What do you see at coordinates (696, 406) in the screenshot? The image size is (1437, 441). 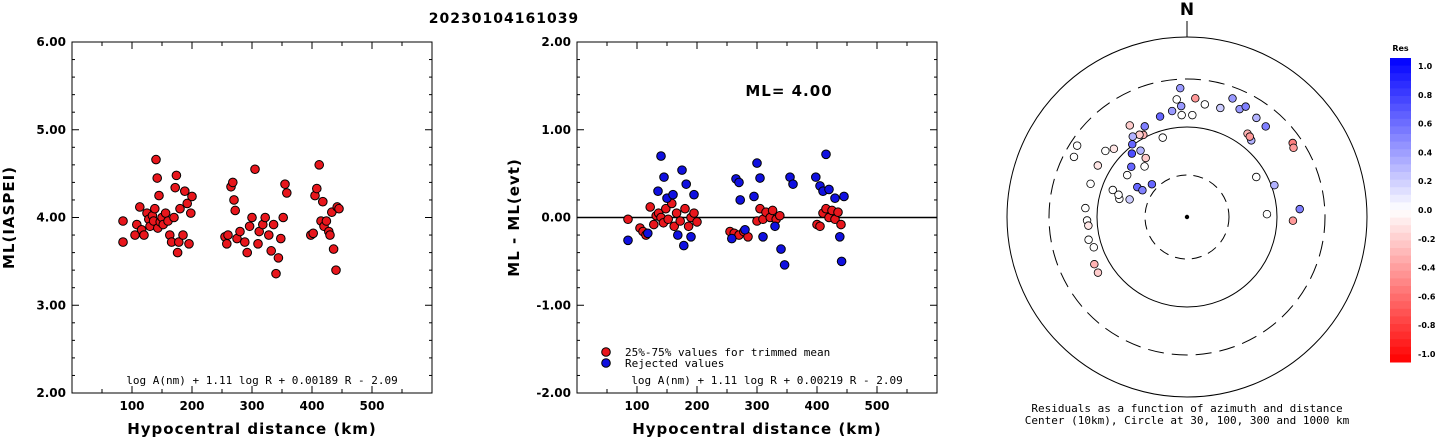 I see `x-tick-label: 200` at bounding box center [696, 406].